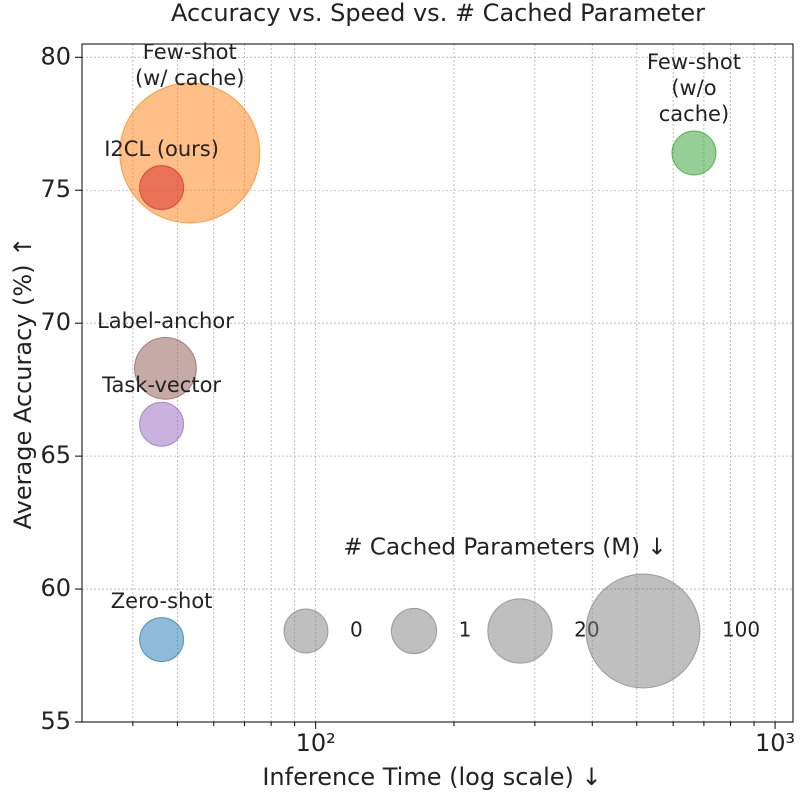 The width and height of the screenshot is (800, 798). I want to click on legend-title: # Cached Parameters (M) ↓, so click(504, 548).